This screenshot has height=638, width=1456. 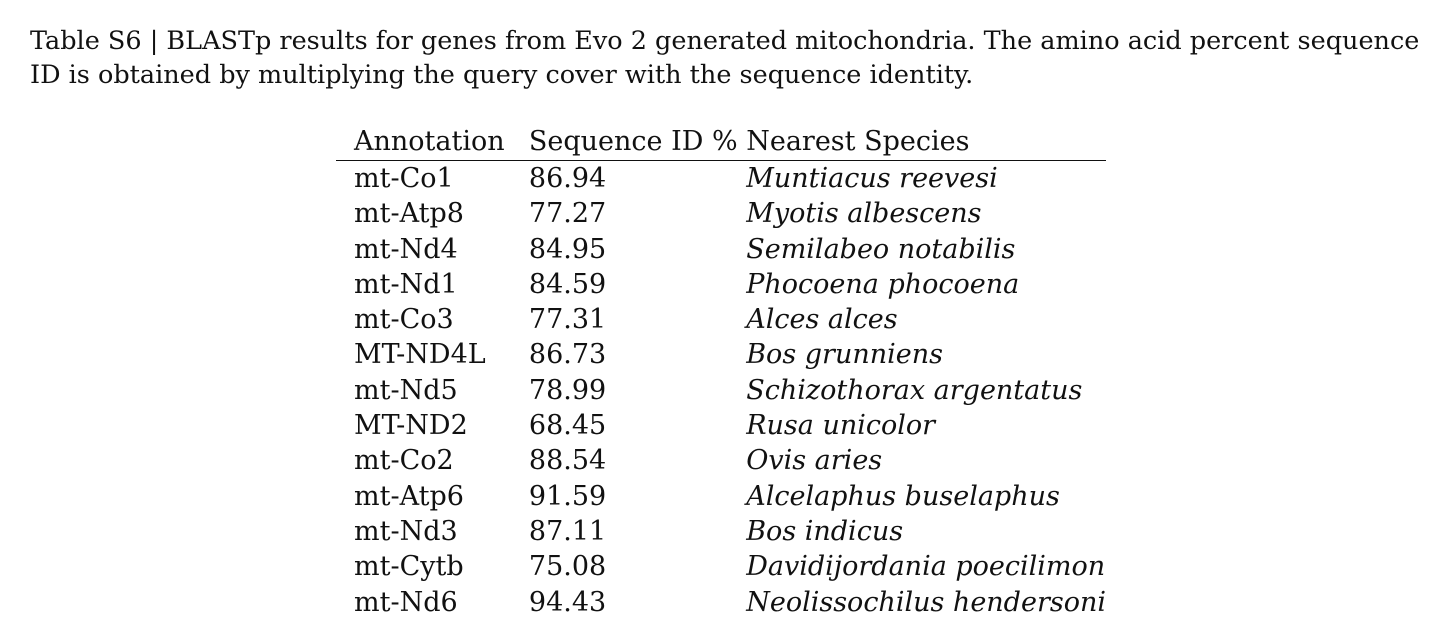 I want to click on cell-sequence-id: 68.45, so click(x=567, y=426).